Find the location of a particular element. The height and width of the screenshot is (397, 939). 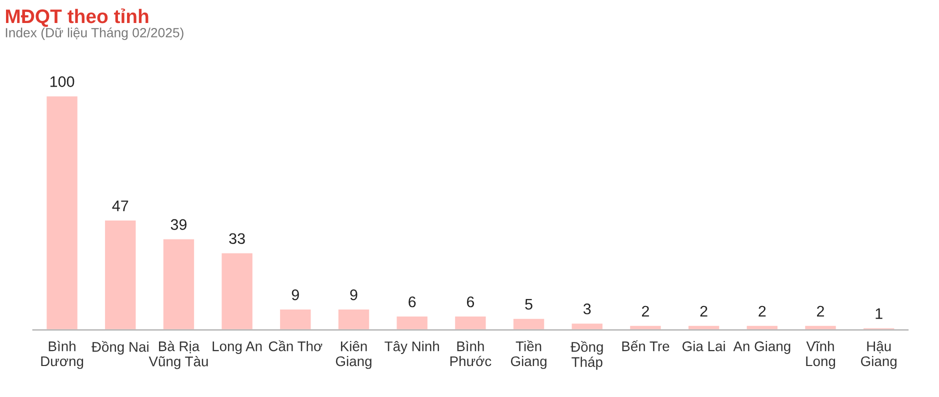

x-tick-label: Long An is located at coordinates (237, 348).